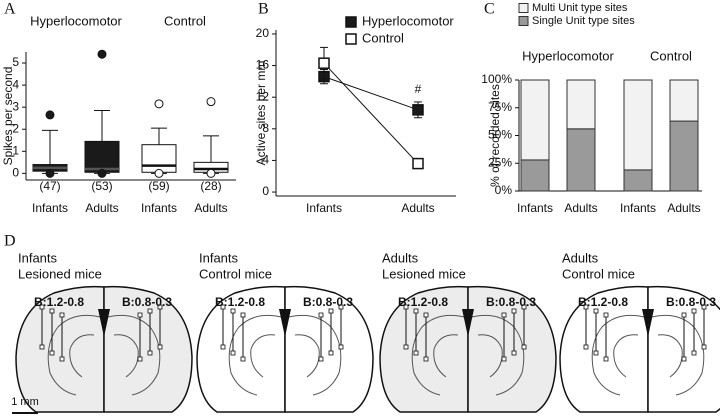  Describe the element at coordinates (15, 106) in the screenshot. I see `y-tick-label: 3` at that location.